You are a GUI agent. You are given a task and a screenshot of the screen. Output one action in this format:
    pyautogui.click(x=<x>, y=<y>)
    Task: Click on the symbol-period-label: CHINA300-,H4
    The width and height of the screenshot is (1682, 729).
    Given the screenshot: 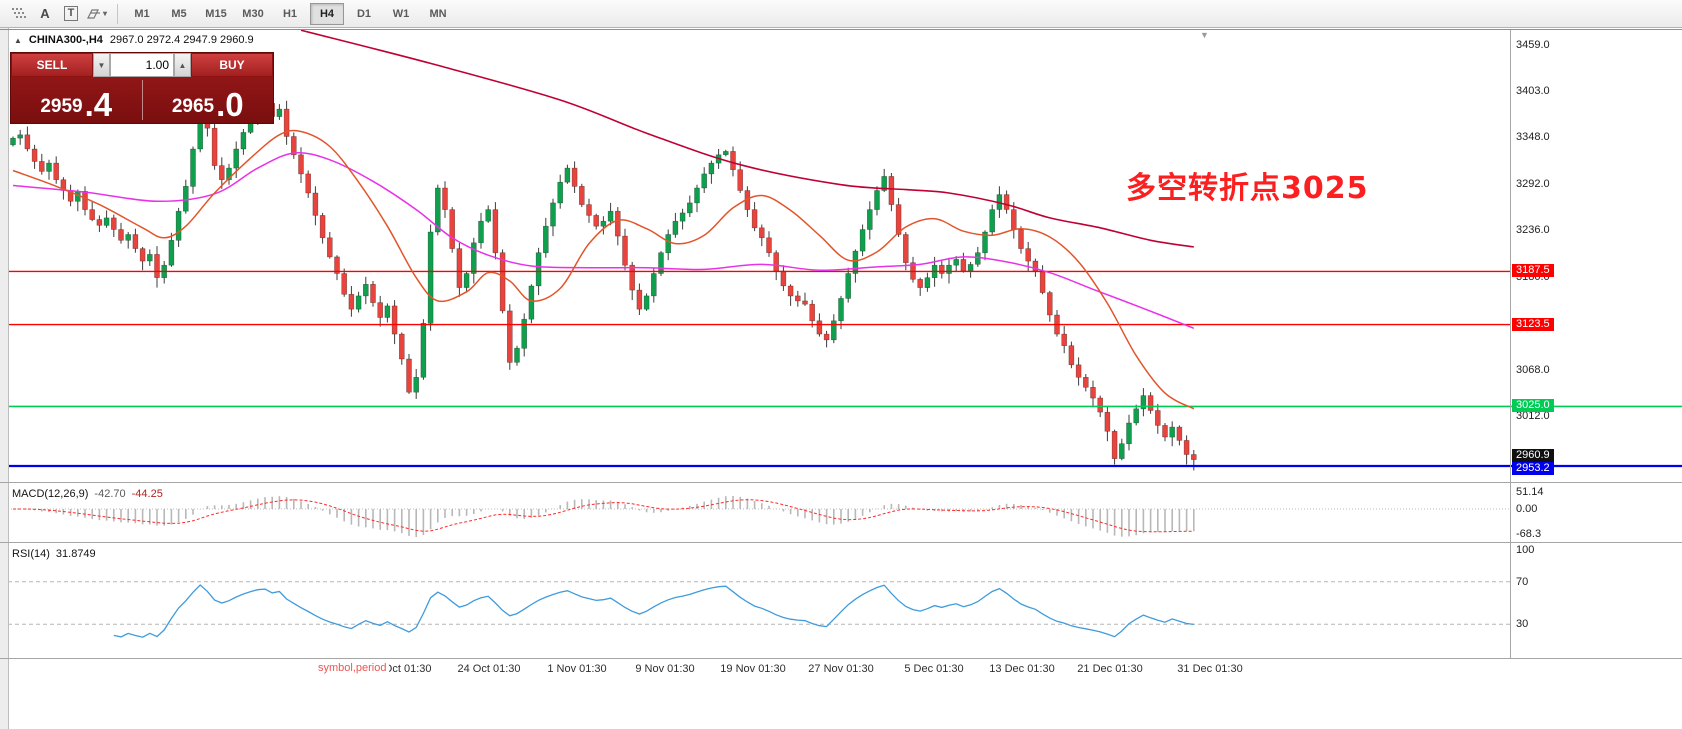 What is the action you would take?
    pyautogui.click(x=65, y=40)
    